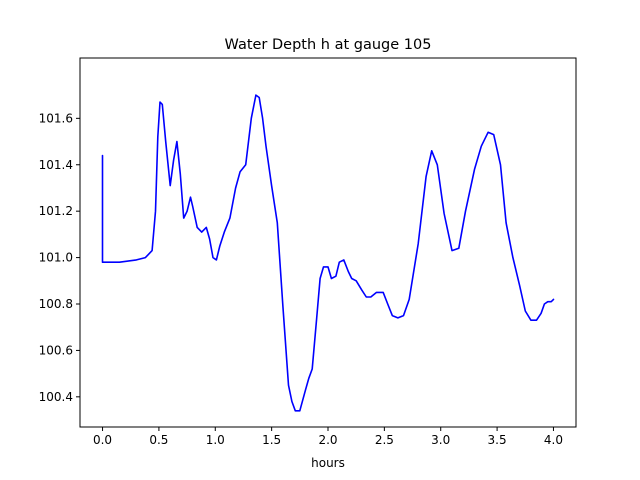  Describe the element at coordinates (328, 45) in the screenshot. I see `chart-title: Water Depth h at gauge 105` at that location.